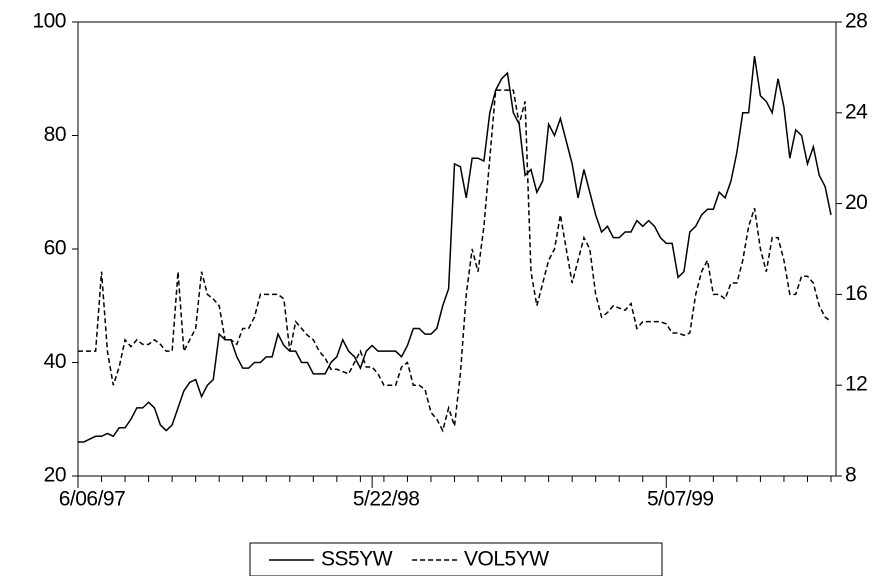 This screenshot has width=891, height=576. What do you see at coordinates (680, 499) in the screenshot?
I see `x-tick-label: 5/07/99` at bounding box center [680, 499].